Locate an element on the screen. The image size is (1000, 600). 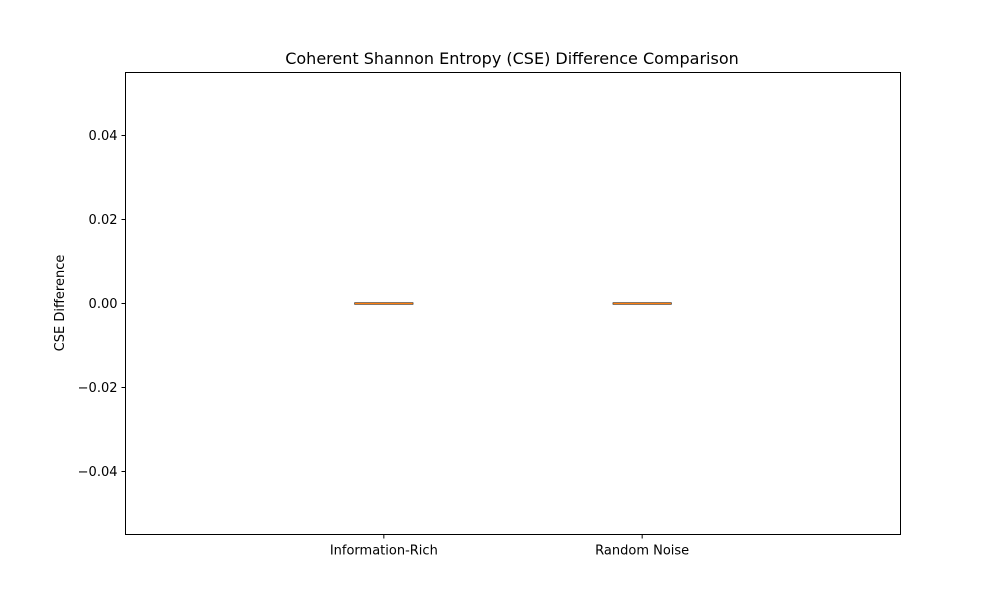
x-tick-label: Information-Rich is located at coordinates (384, 551).